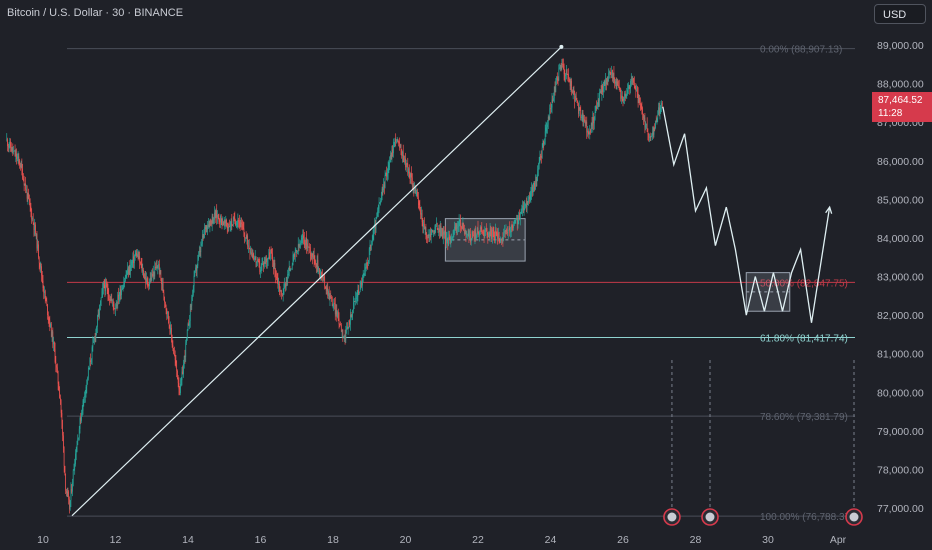  What do you see at coordinates (747, 214) in the screenshot?
I see `projection-path` at bounding box center [747, 214].